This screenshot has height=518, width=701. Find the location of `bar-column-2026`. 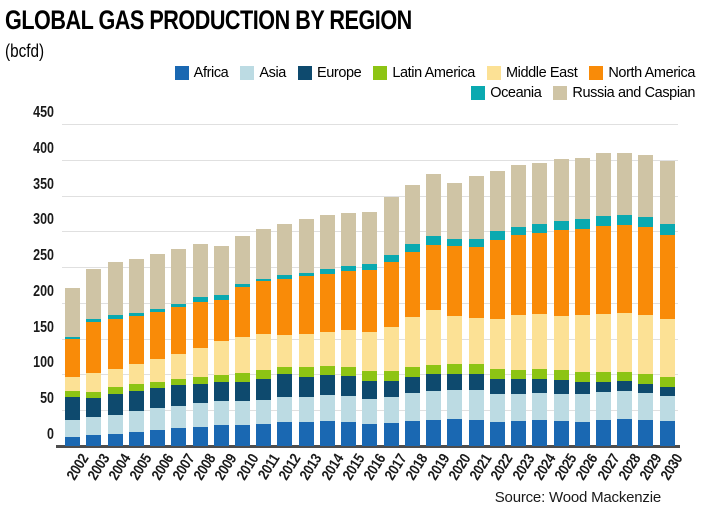

bar-column-2026 is located at coordinates (582, 301).